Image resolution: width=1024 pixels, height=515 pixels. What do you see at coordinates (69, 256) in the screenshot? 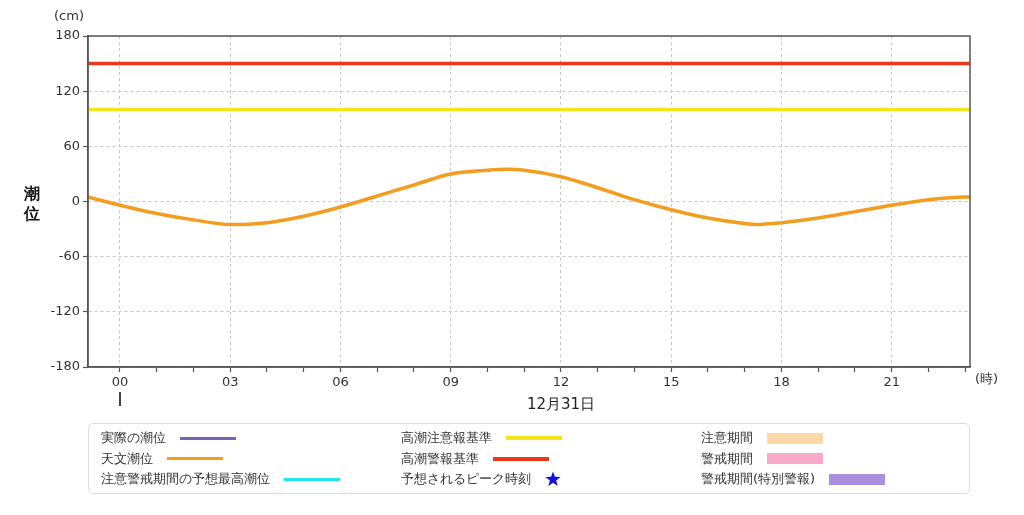
I see `y-tick-label: -60` at bounding box center [69, 256].